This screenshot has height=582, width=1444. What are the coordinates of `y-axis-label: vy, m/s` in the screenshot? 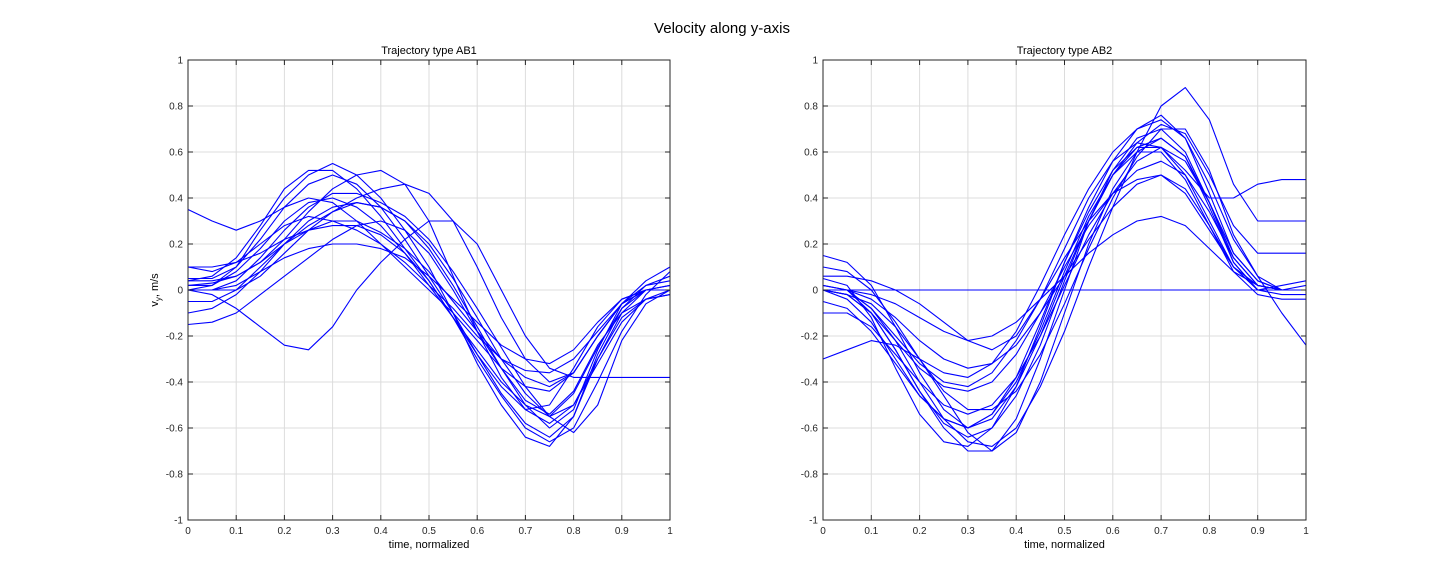 It's located at (156, 290).